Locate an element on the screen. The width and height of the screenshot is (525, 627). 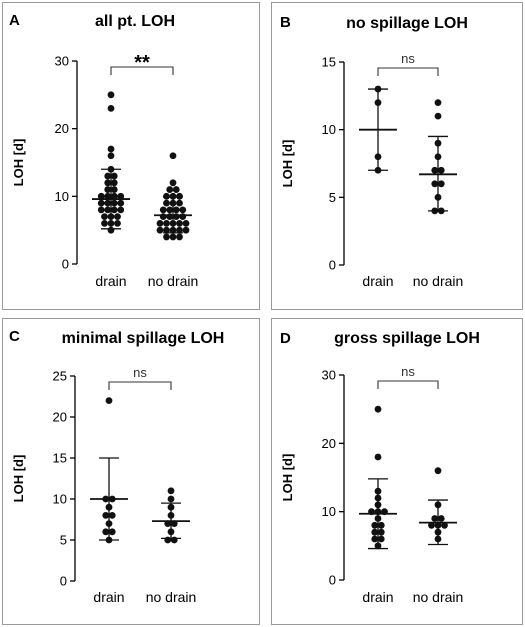
panel-letter: D is located at coordinates (285, 338).